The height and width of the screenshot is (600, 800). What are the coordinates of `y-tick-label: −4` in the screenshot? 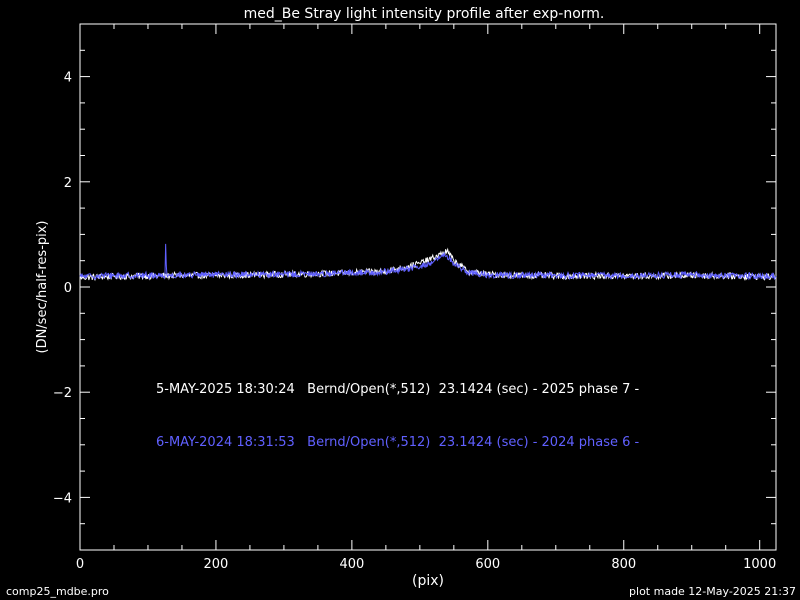 It's located at (62, 498).